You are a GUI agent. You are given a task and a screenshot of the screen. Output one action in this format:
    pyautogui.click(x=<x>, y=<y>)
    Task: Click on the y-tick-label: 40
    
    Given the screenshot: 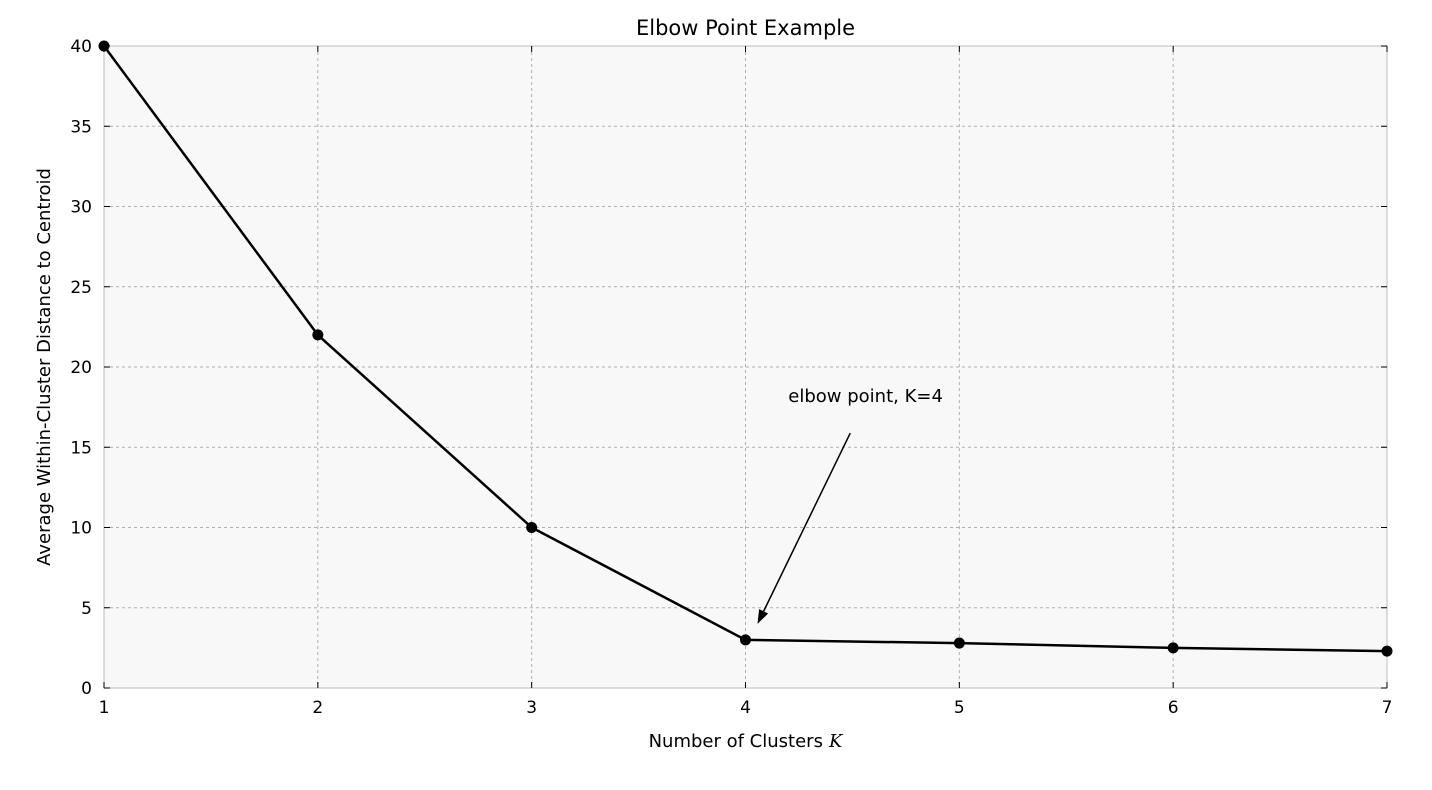 What is the action you would take?
    pyautogui.click(x=81, y=47)
    